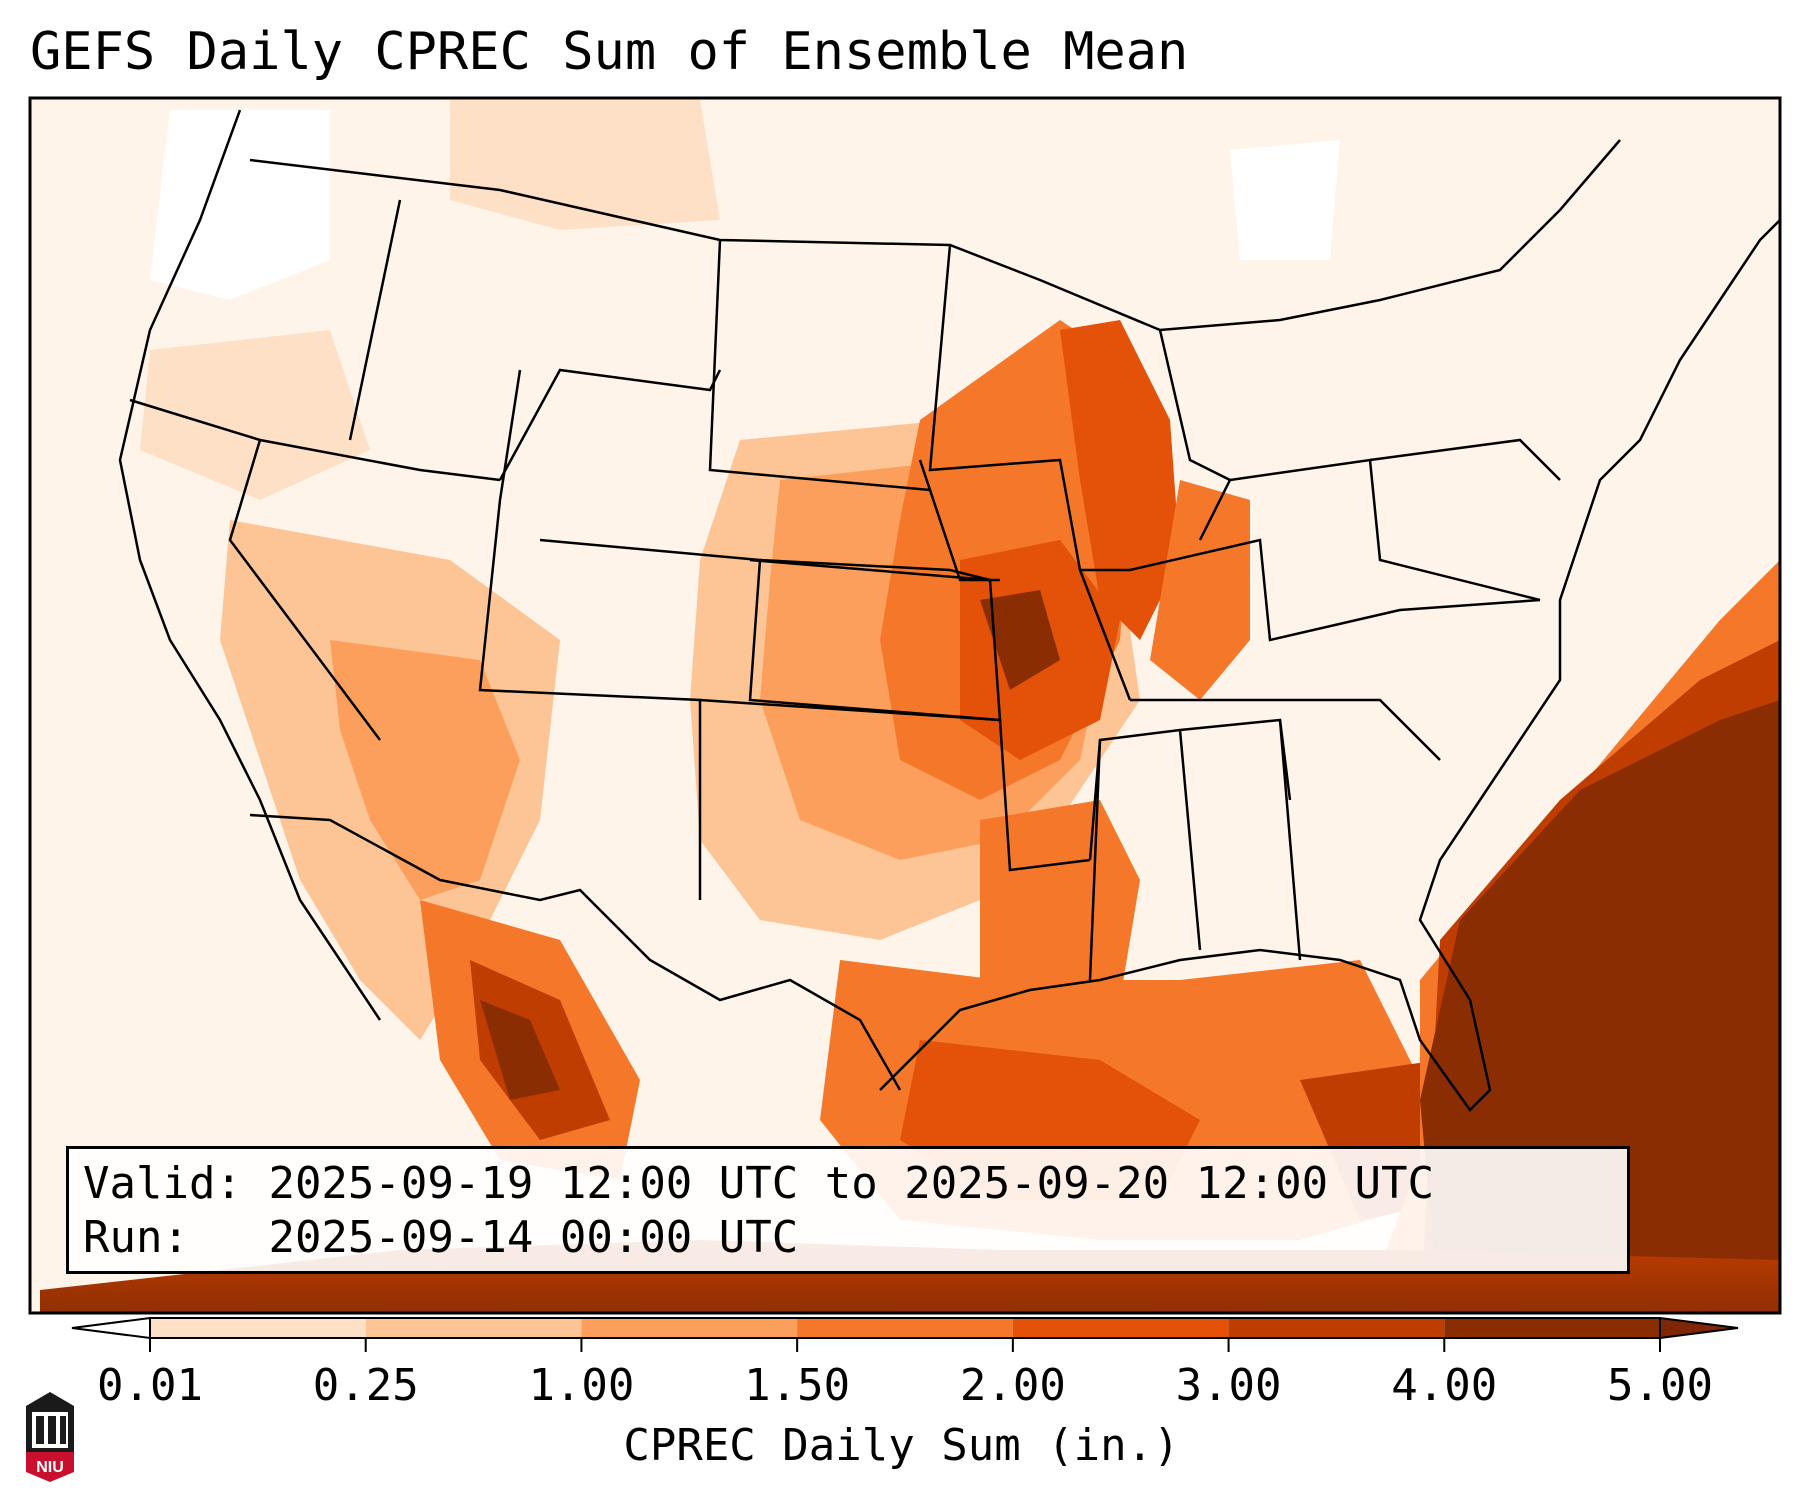 The height and width of the screenshot is (1500, 1803). I want to click on colorbar-outline, so click(905, 1328).